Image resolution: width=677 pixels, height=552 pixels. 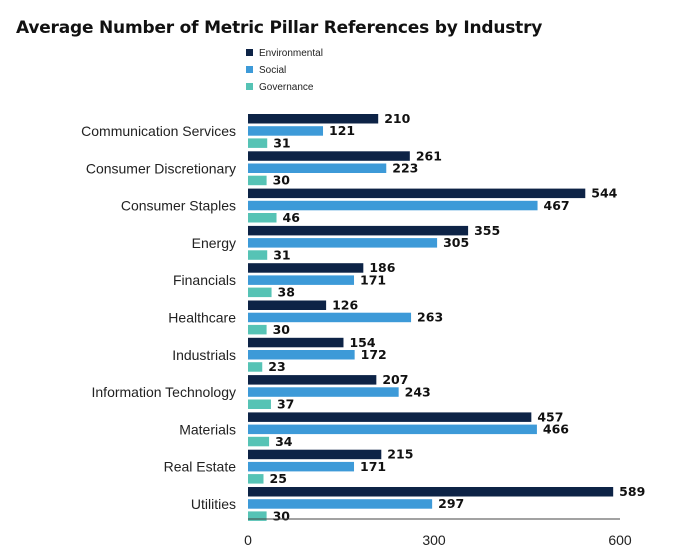 I want to click on category-label: Real Estate, so click(x=200, y=467).